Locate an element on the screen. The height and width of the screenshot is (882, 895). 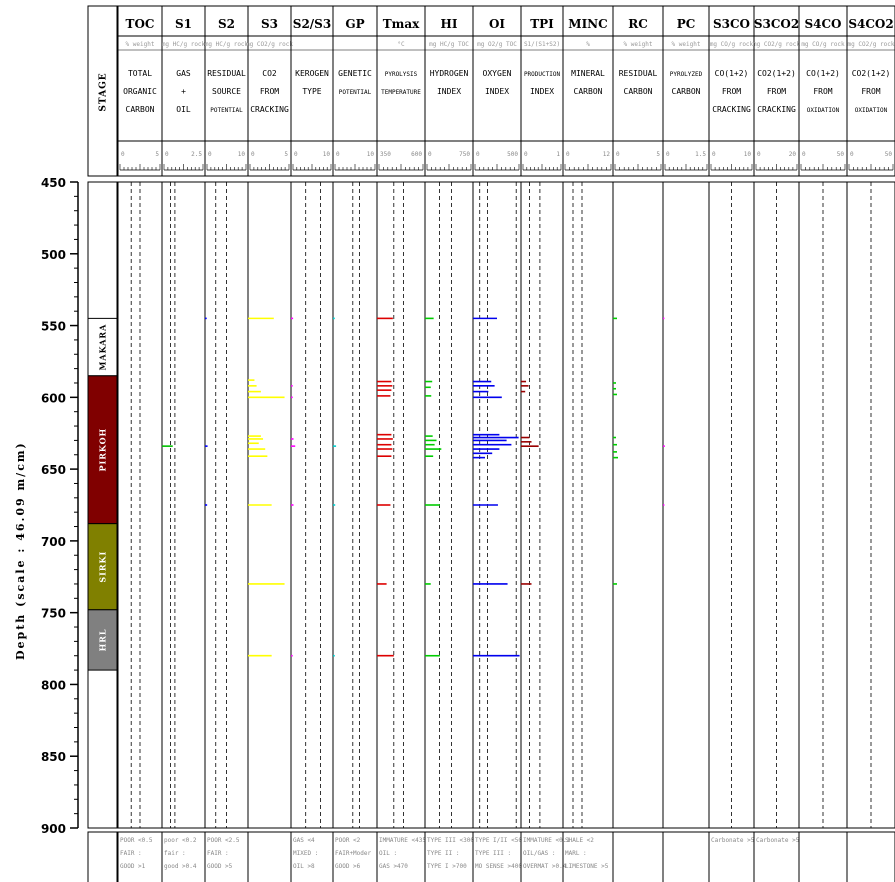
footer-note: OIL/GAS : is located at coordinates (539, 853).